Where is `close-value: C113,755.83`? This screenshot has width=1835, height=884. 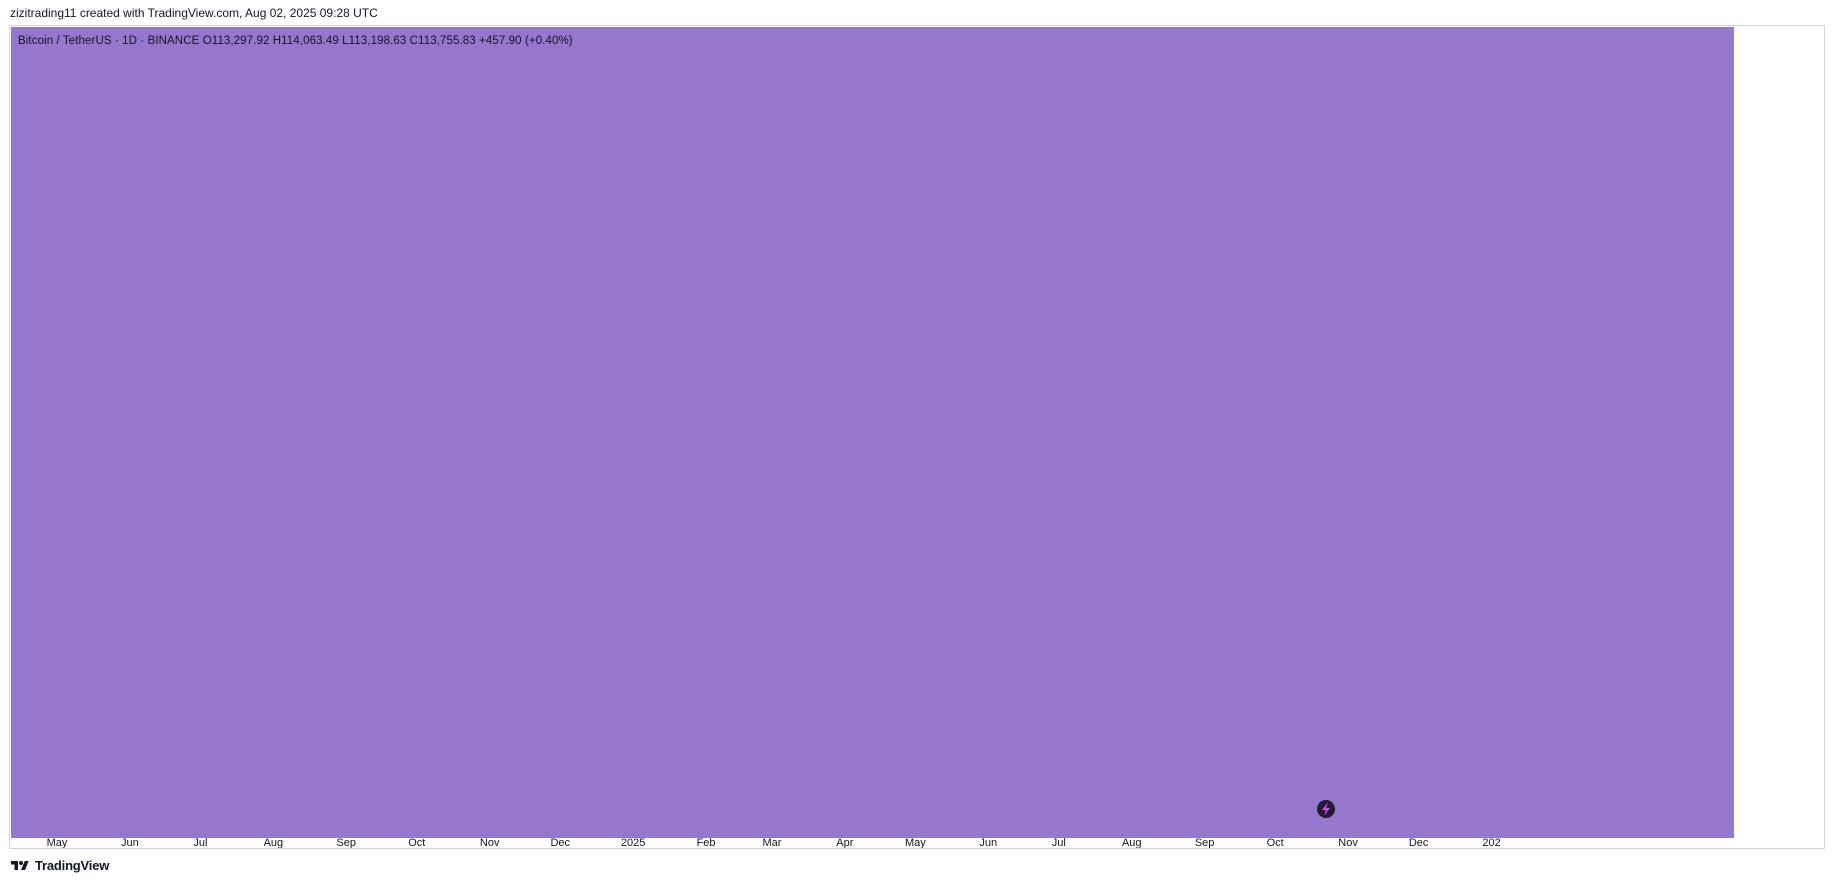 close-value: C113,755.83 is located at coordinates (442, 41).